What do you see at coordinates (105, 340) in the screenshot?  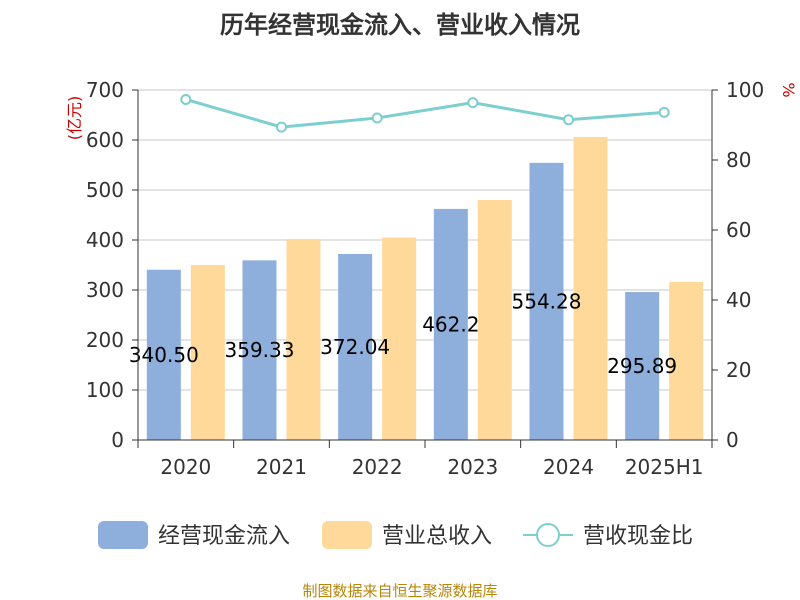 I see `left-tick-label: 200` at bounding box center [105, 340].